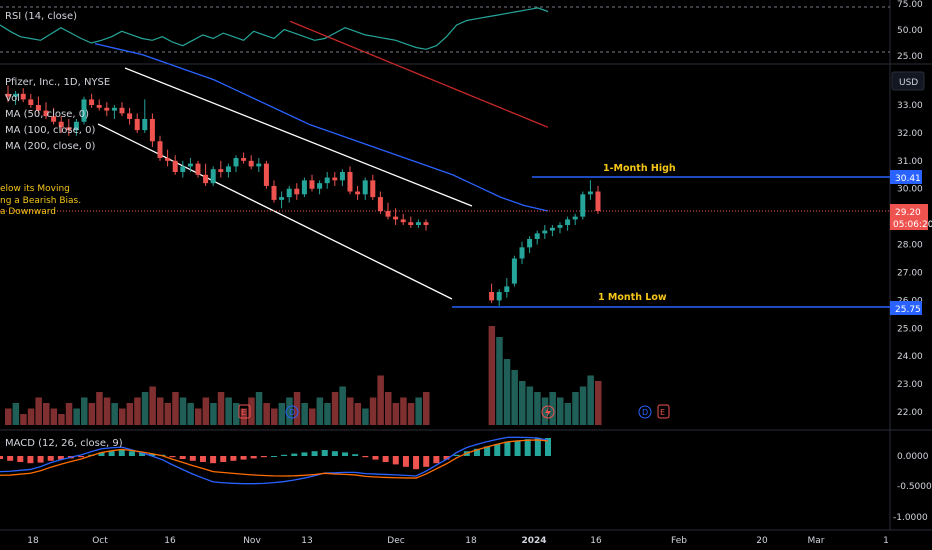 The image size is (932, 550). What do you see at coordinates (274, 459) in the screenshot?
I see `macd-signal-line` at bounding box center [274, 459].